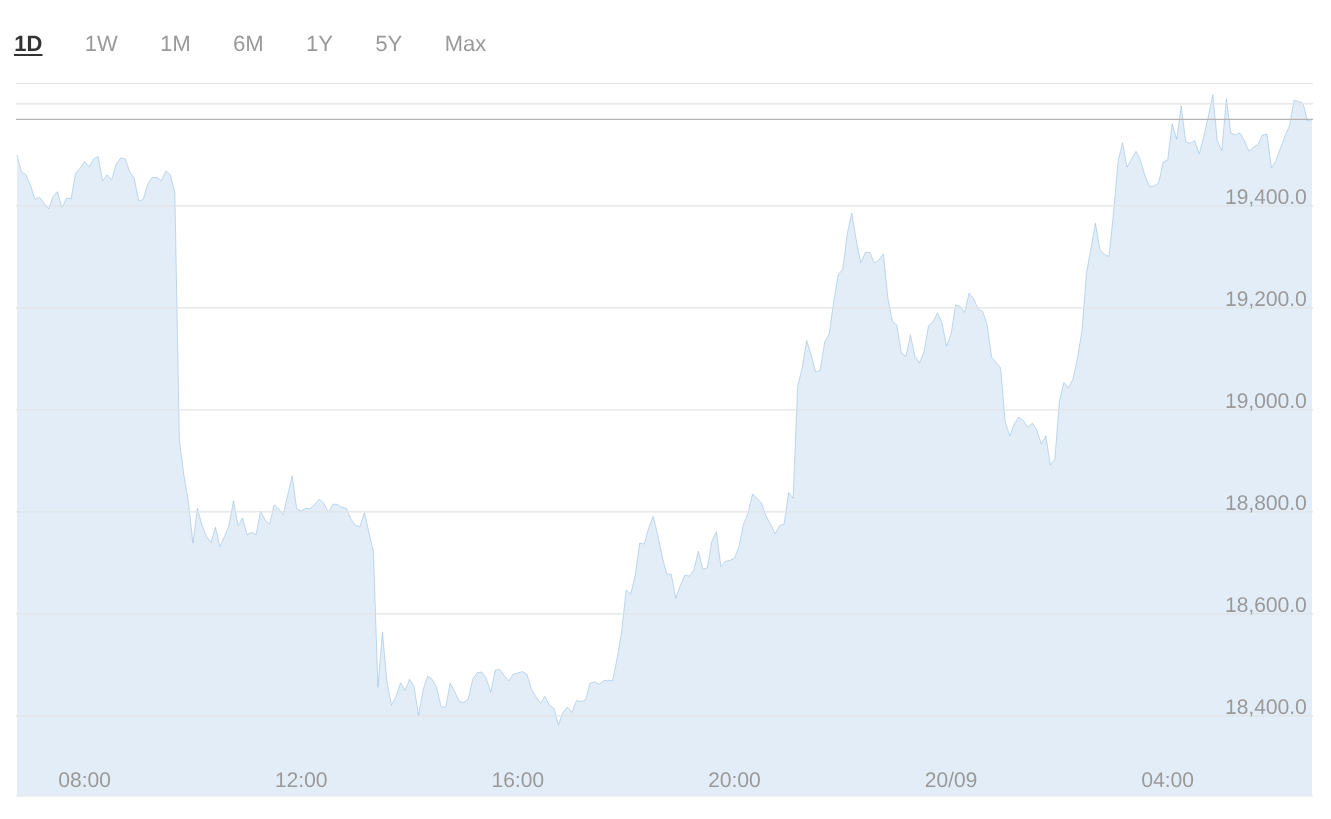 The height and width of the screenshot is (819, 1331). What do you see at coordinates (734, 780) in the screenshot?
I see `x-tick-label: 20:00` at bounding box center [734, 780].